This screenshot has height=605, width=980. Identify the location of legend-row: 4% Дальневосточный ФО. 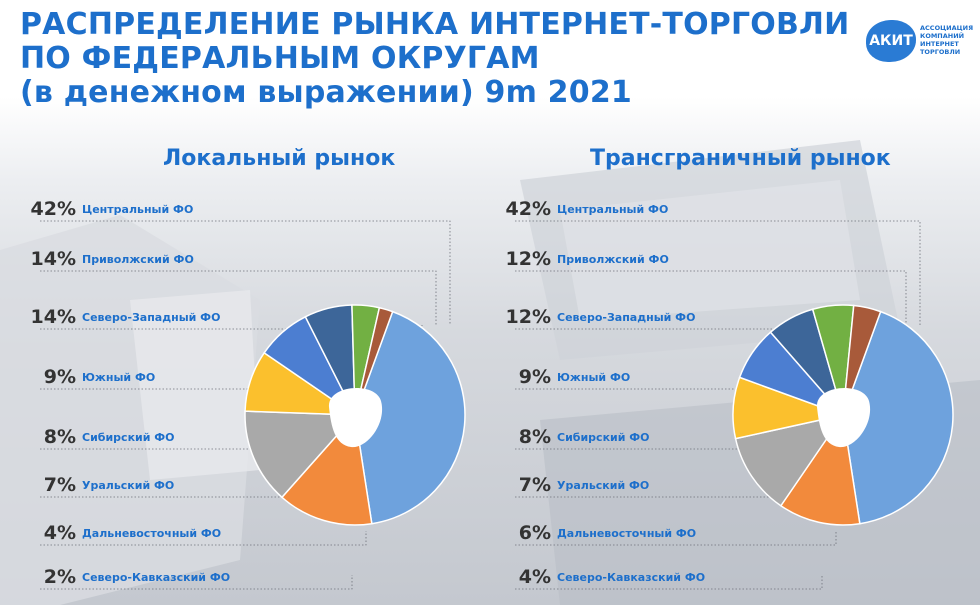
(120, 533).